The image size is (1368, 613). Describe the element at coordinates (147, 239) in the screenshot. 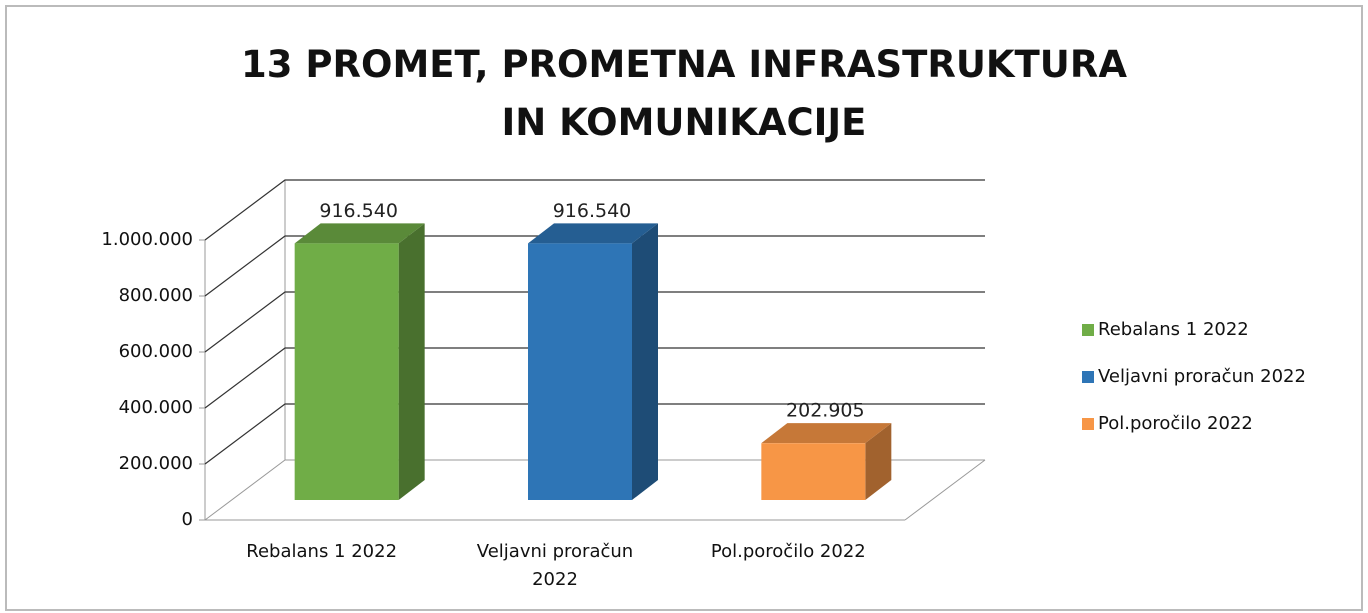

I see `y-tick-label: 1.000.000` at that location.